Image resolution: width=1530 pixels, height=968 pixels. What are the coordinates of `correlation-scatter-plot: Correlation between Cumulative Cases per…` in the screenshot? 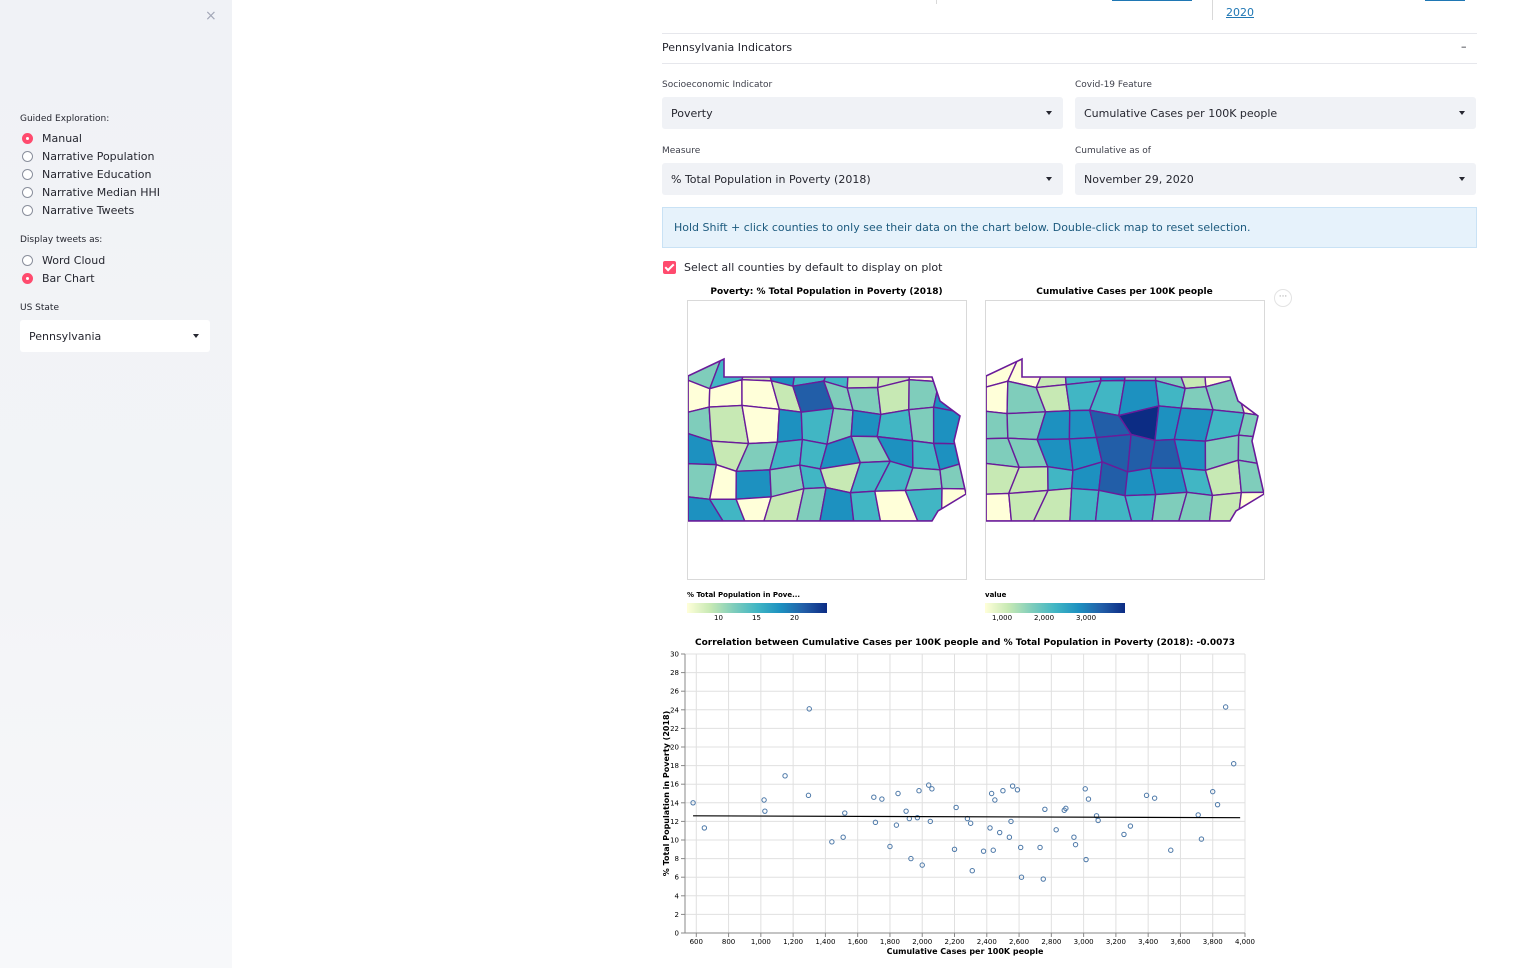 It's located at (955, 798).